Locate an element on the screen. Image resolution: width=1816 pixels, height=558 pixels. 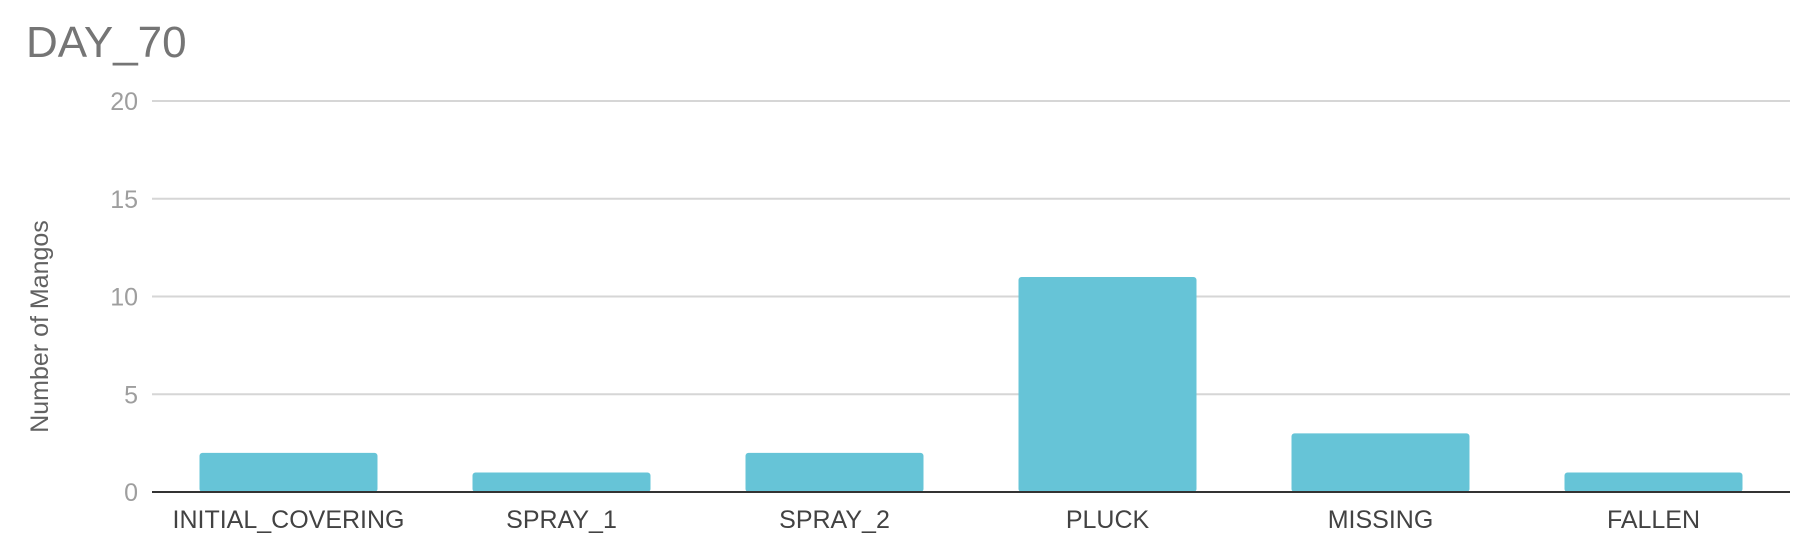
y-tick-label: 5 is located at coordinates (131, 395).